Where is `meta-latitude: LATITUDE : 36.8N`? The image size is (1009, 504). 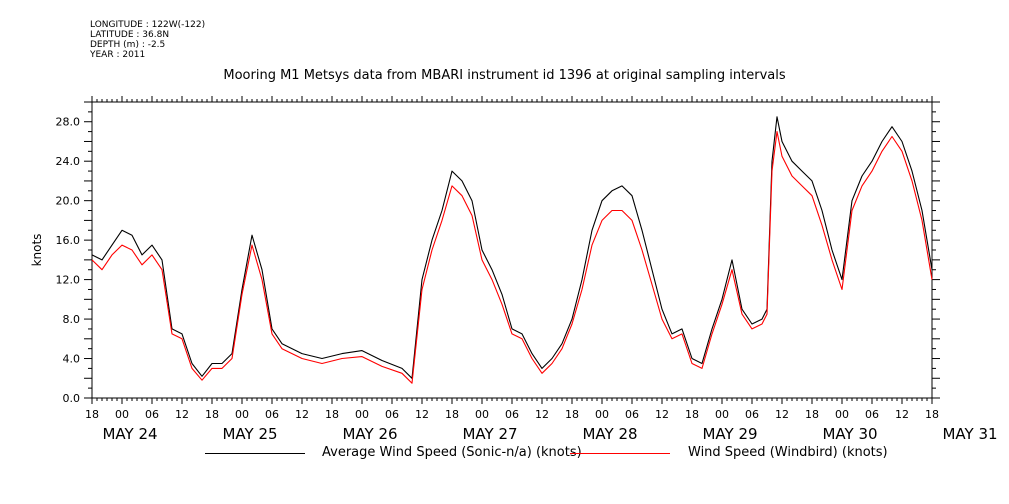
meta-latitude: LATITUDE : 36.8N is located at coordinates (130, 35).